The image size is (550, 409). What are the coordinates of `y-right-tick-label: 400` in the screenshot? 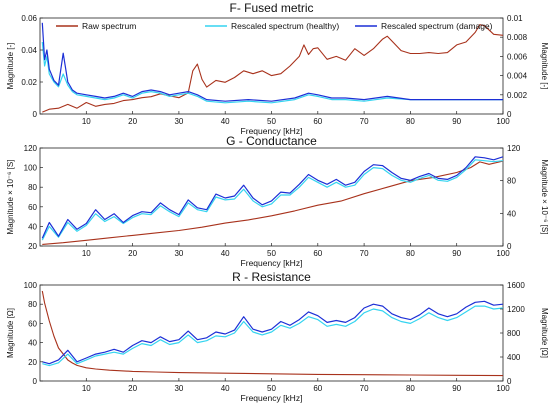 It's located at (514, 357).